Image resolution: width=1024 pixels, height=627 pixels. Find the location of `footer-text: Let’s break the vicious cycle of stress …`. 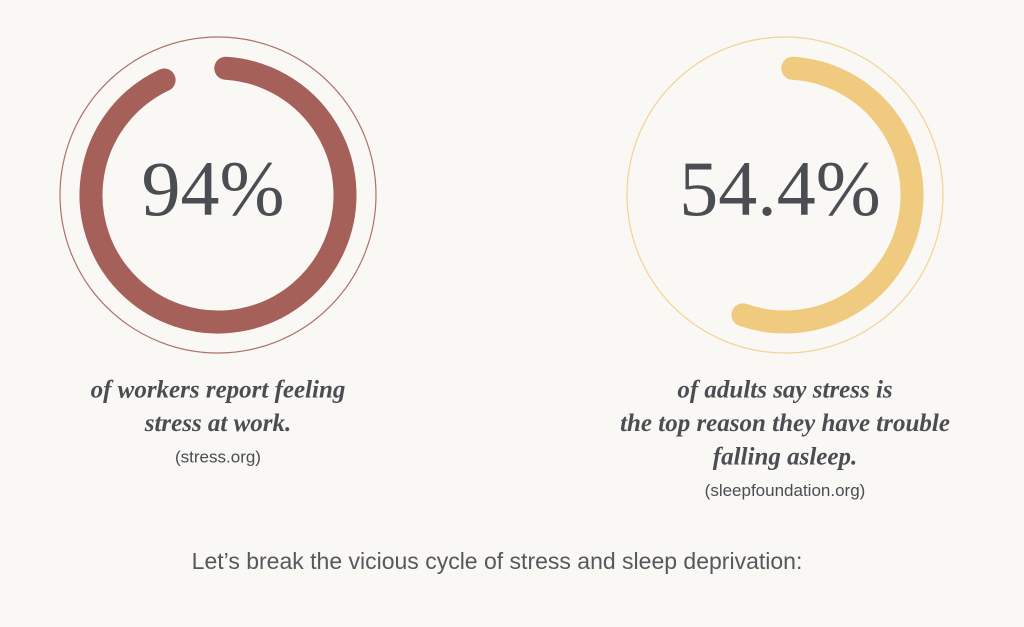

footer-text: Let’s break the vicious cycle of stress … is located at coordinates (497, 561).